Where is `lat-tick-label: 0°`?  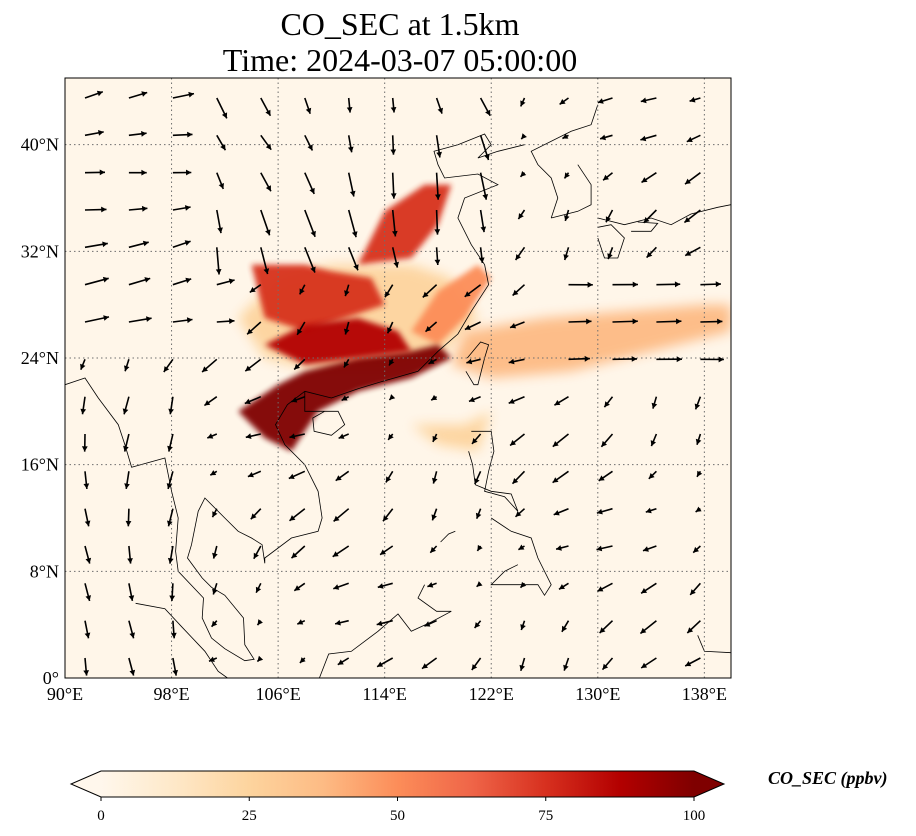 lat-tick-label: 0° is located at coordinates (51, 678).